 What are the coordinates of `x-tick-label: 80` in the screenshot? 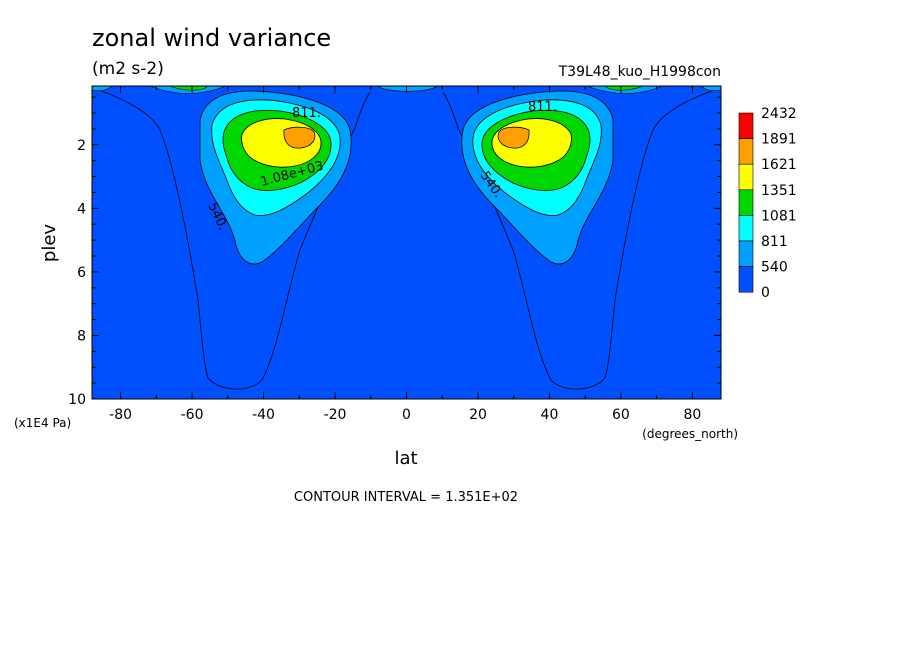 It's located at (692, 415).